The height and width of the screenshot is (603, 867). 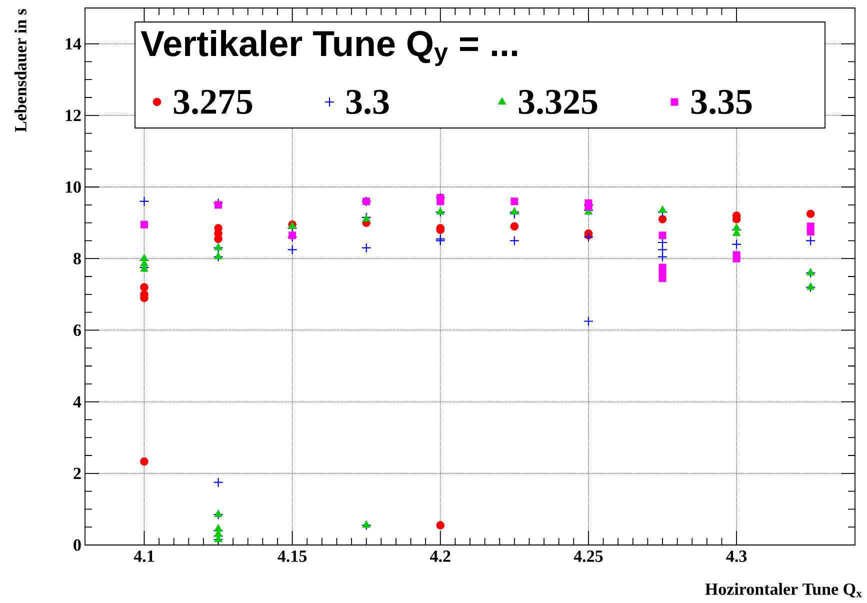 I want to click on x-tick-label: 4.3, so click(x=736, y=556).